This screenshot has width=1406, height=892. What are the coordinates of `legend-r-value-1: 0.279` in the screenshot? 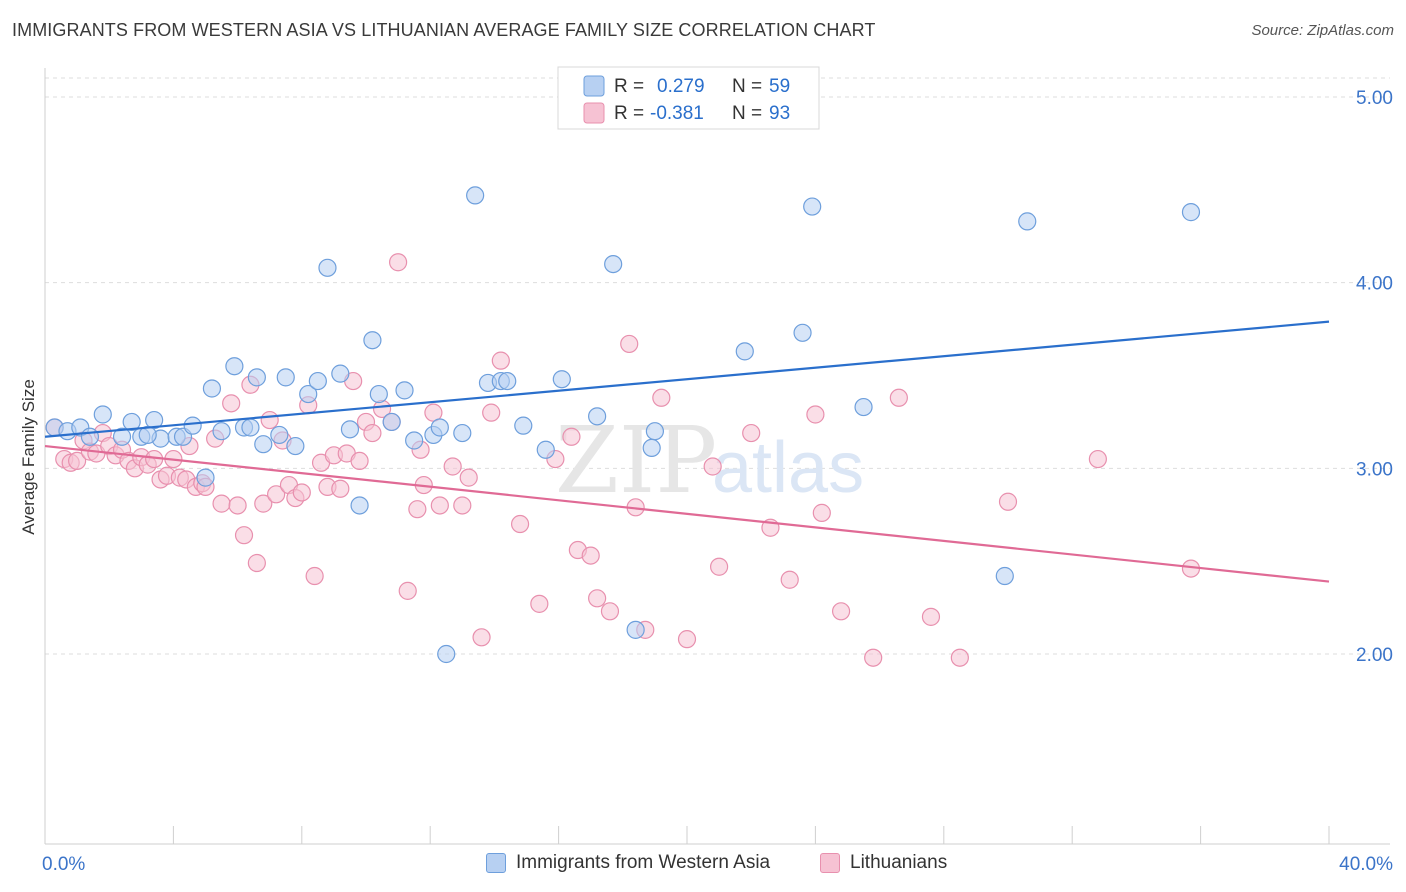 It's located at (681, 86).